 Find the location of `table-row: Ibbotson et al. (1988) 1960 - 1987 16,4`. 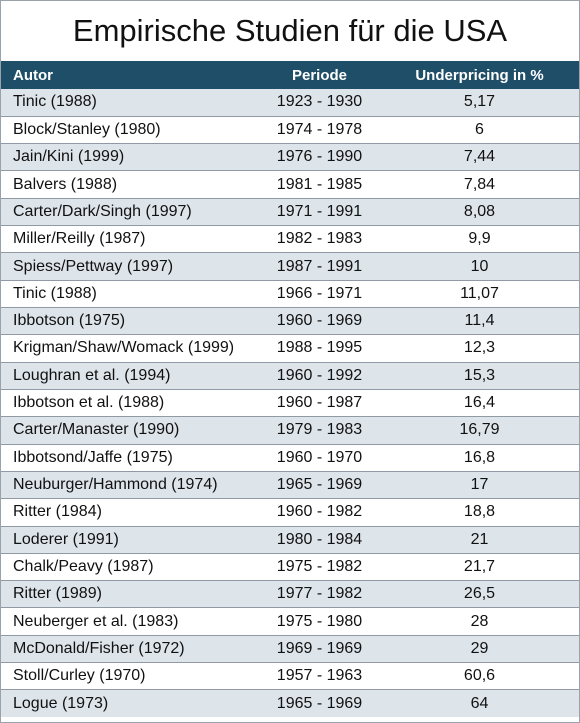

table-row: Ibbotson et al. (1988) 1960 - 1987 16,4 is located at coordinates (290, 403).